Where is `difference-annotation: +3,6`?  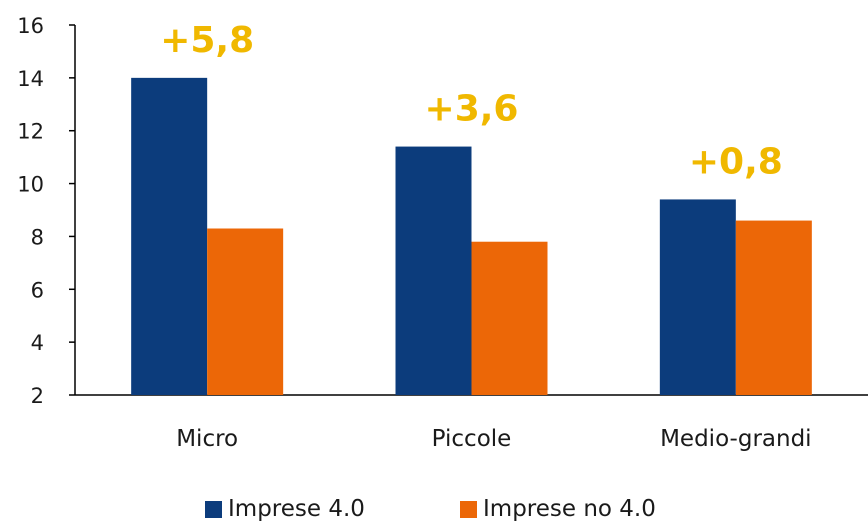 difference-annotation: +3,6 is located at coordinates (472, 109).